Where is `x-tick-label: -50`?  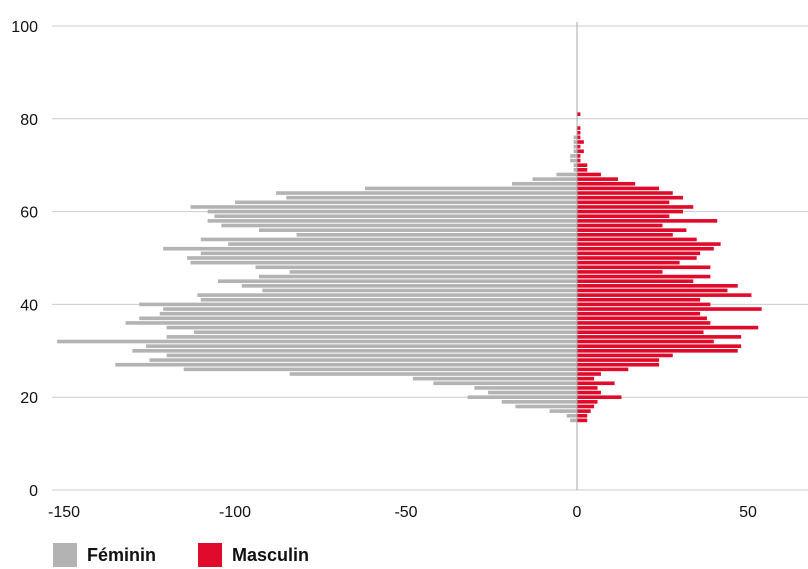
x-tick-label: -50 is located at coordinates (405, 512).